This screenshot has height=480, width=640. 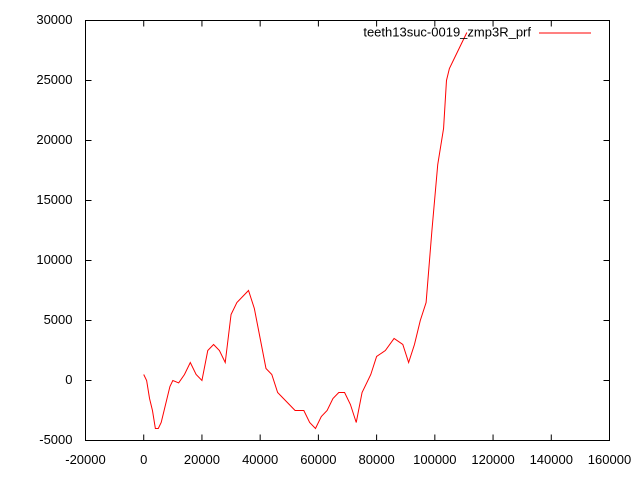 What do you see at coordinates (54, 139) in the screenshot?
I see `y-tick-label: 20000` at bounding box center [54, 139].